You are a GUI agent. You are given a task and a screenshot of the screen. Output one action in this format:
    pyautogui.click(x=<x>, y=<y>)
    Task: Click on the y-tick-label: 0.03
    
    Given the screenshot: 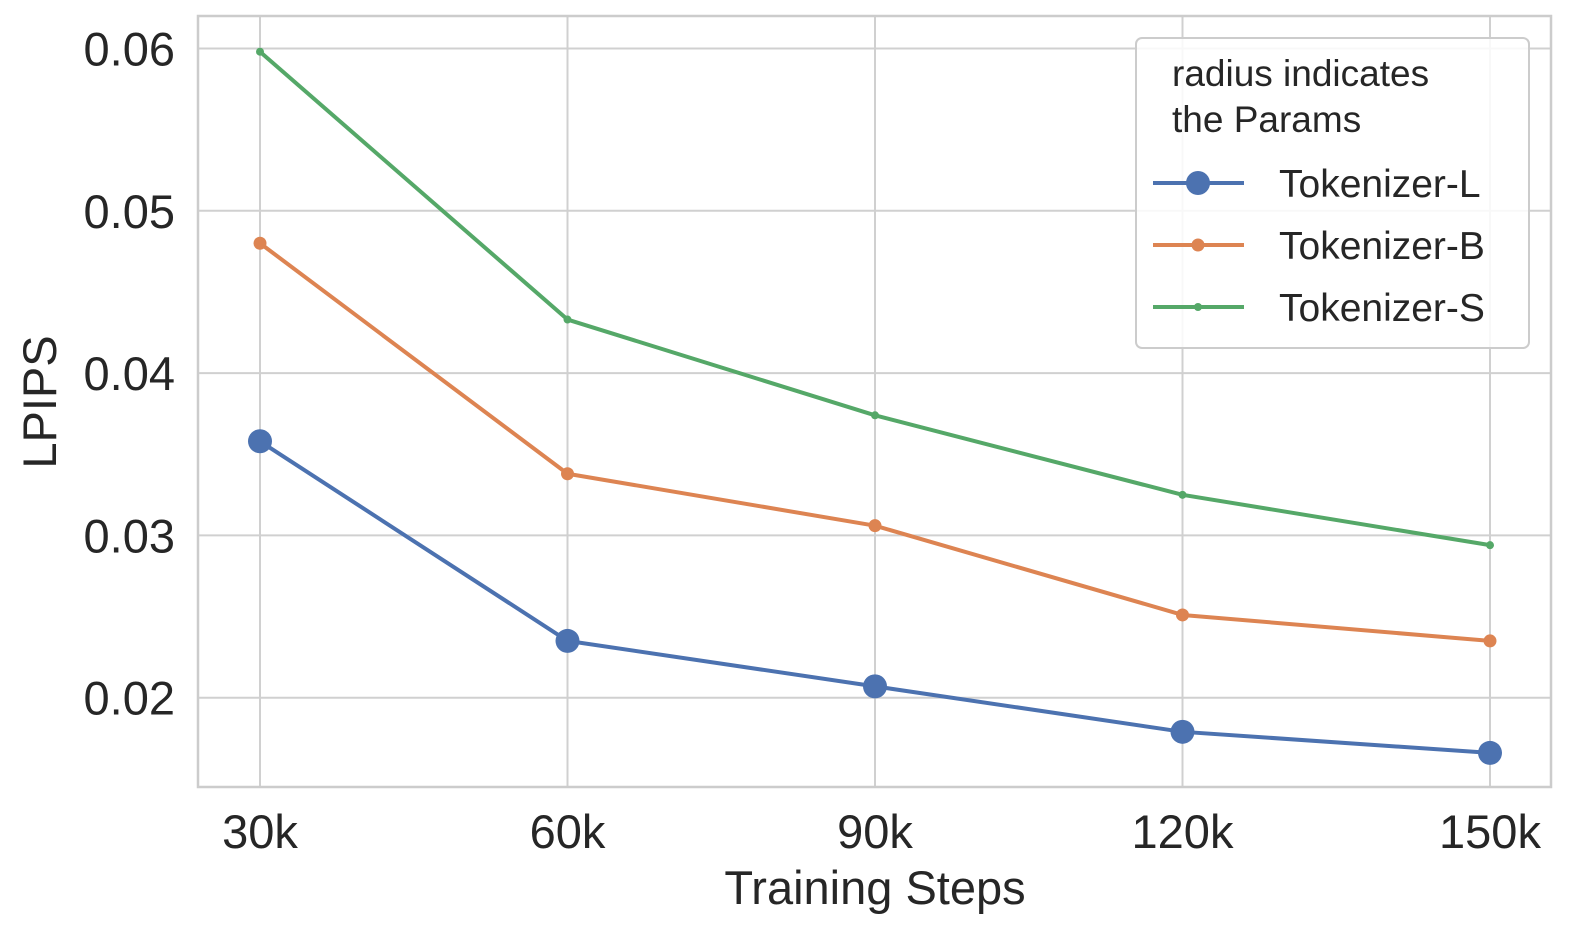 What is the action you would take?
    pyautogui.click(x=129, y=535)
    